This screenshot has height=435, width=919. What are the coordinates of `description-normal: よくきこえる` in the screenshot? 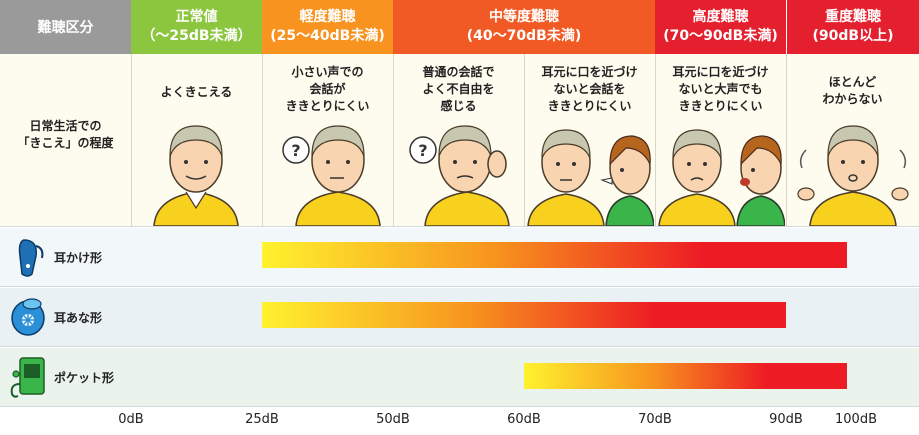 It's located at (196, 92).